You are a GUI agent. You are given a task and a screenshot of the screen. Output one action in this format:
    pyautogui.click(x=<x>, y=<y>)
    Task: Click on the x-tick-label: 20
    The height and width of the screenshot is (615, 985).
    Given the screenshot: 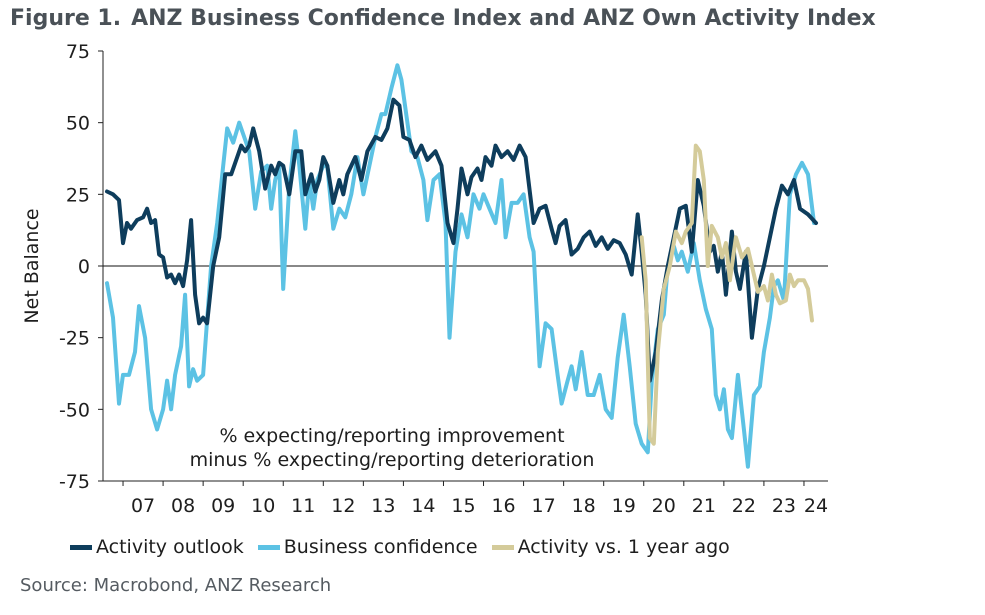 What is the action you would take?
    pyautogui.click(x=664, y=506)
    